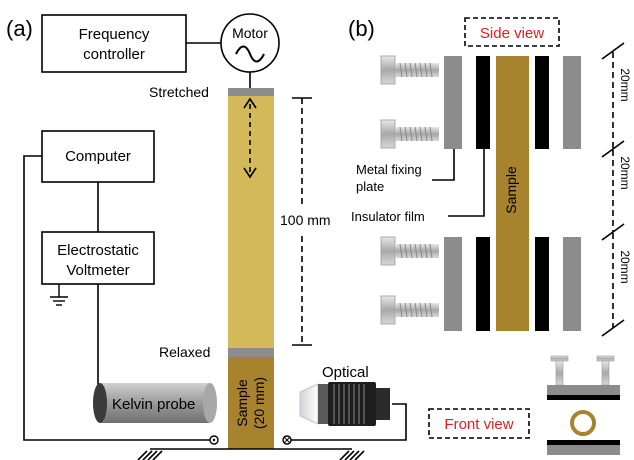  What do you see at coordinates (542, 102) in the screenshot?
I see `insulator-upper-right` at bounding box center [542, 102].